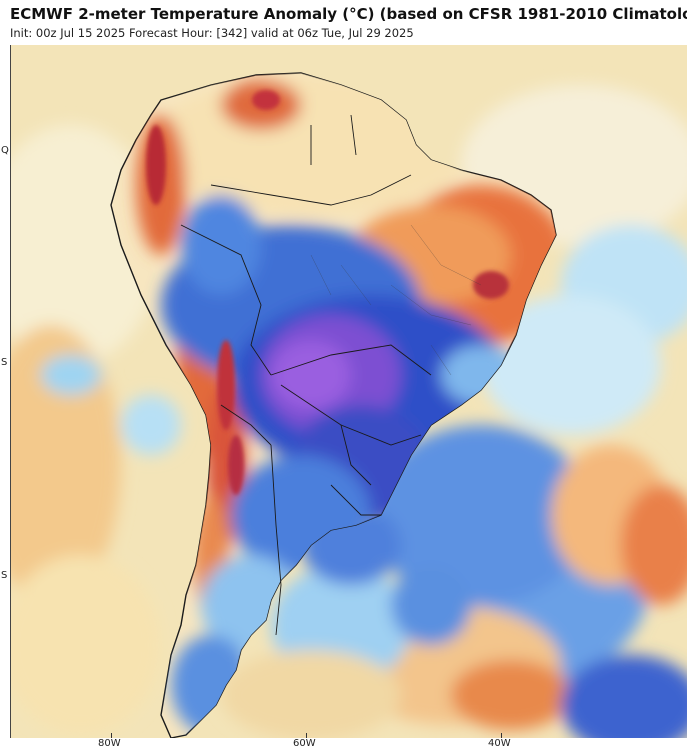 Image resolution: width=687 pixels, height=750 pixels. What do you see at coordinates (109, 743) in the screenshot?
I see `longitude-label-0: 80W` at bounding box center [109, 743].